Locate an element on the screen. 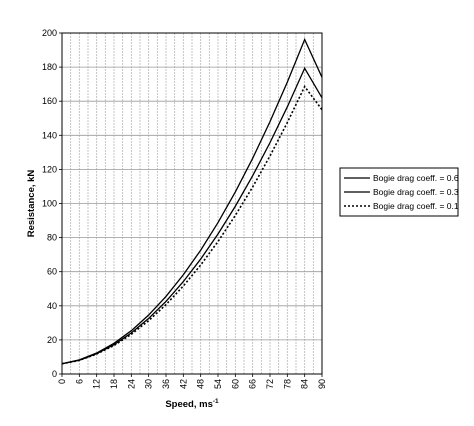  y-tick-label: 200 is located at coordinates (49, 33).